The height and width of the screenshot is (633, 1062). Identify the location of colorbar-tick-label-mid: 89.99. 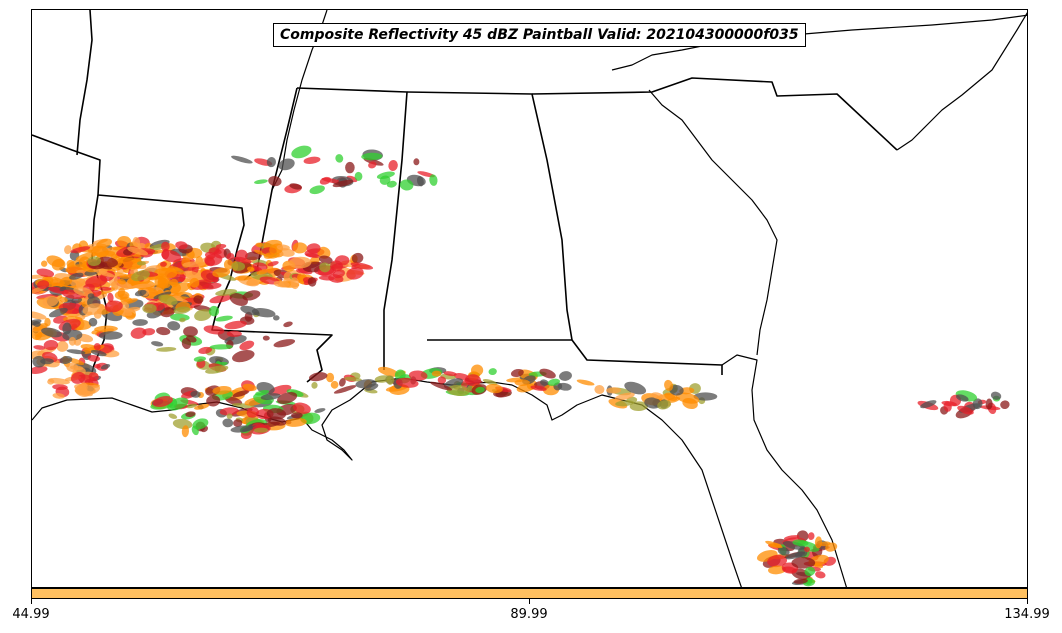
(529, 614).